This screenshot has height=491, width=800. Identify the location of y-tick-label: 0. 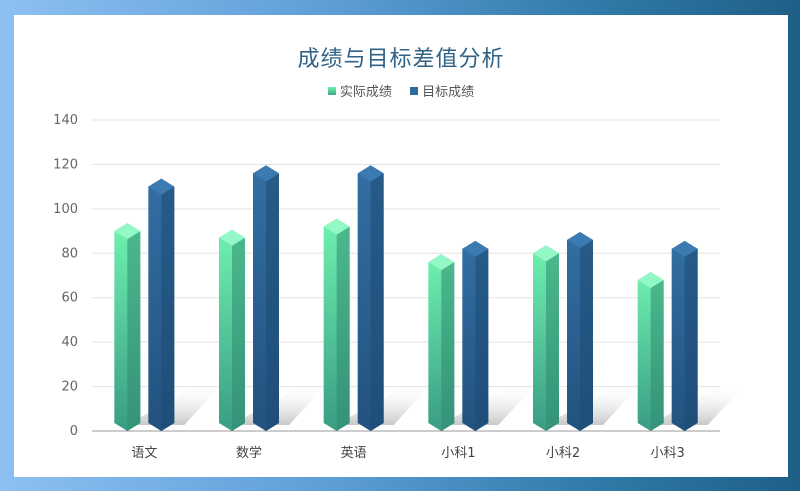
(74, 431).